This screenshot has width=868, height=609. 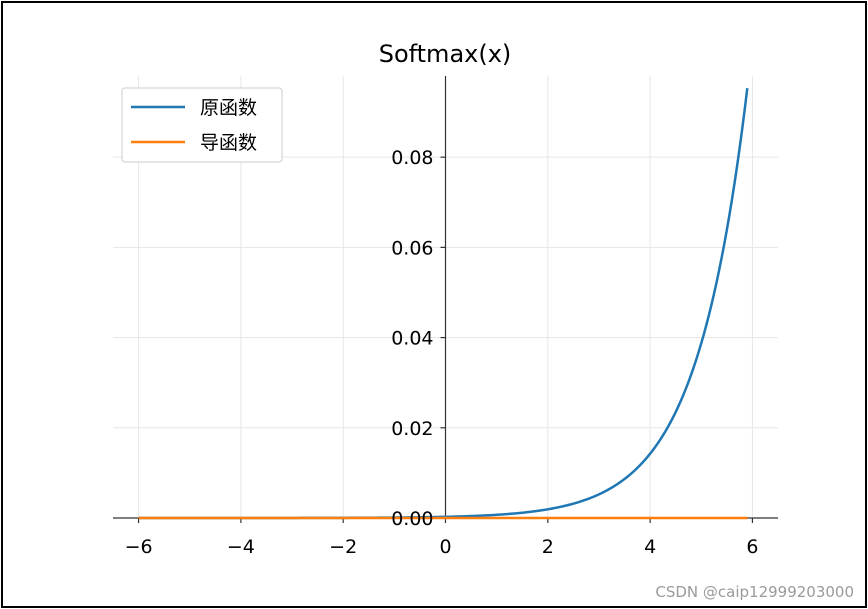 I want to click on x-tick-label-2: −2, so click(x=343, y=547).